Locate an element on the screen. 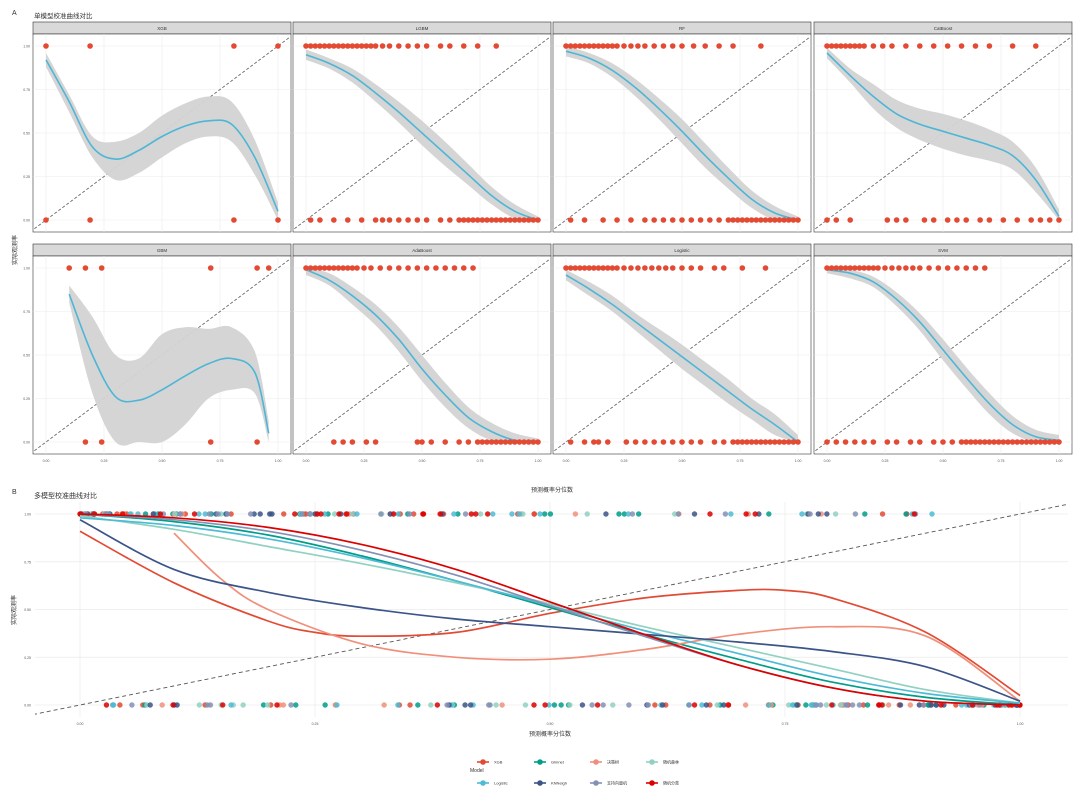 This screenshot has height=810, width=1080. y-tick-label: 1.00 is located at coordinates (27, 515).